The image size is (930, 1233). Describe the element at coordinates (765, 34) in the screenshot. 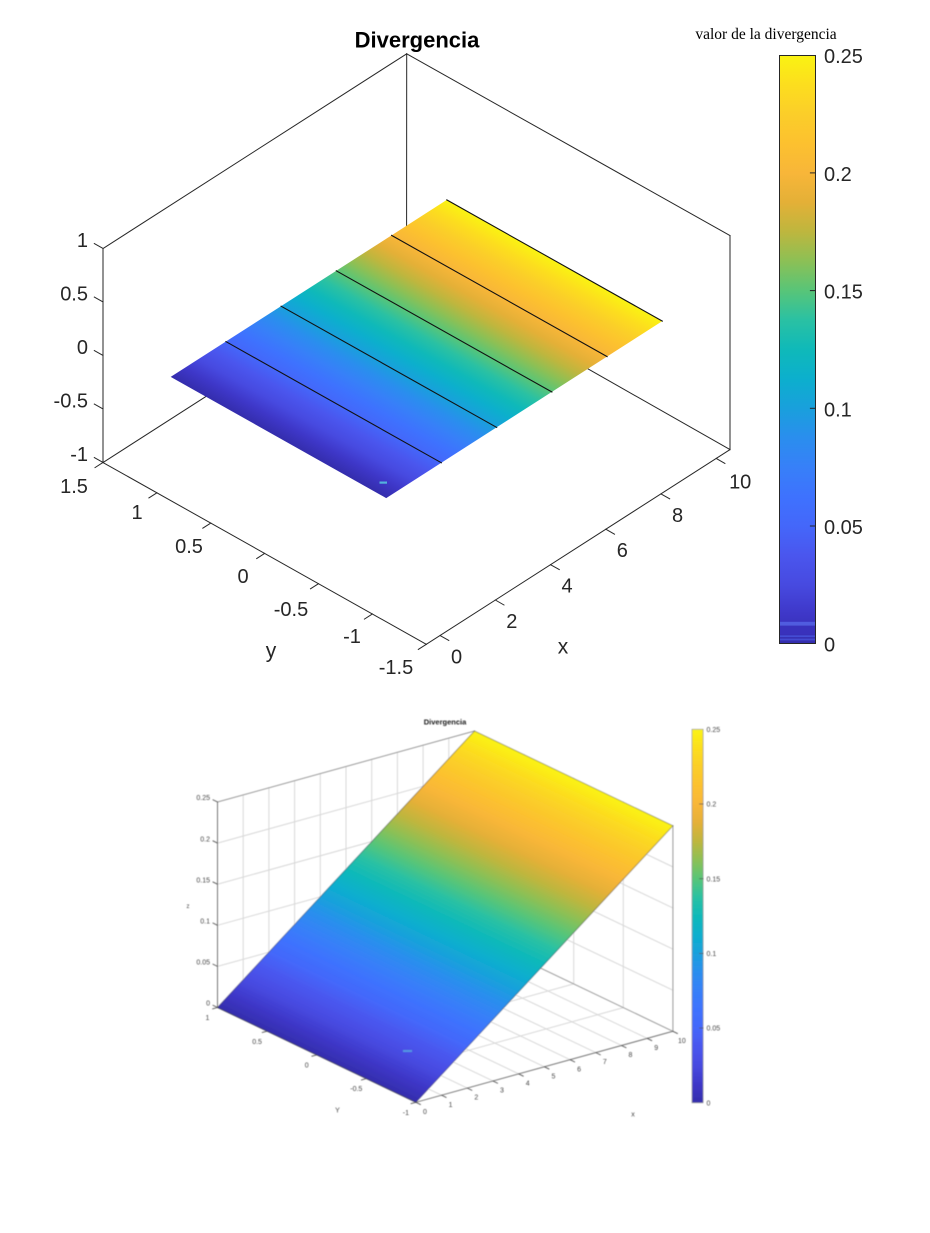

I see `svg-text: valor de la divergencia` at that location.